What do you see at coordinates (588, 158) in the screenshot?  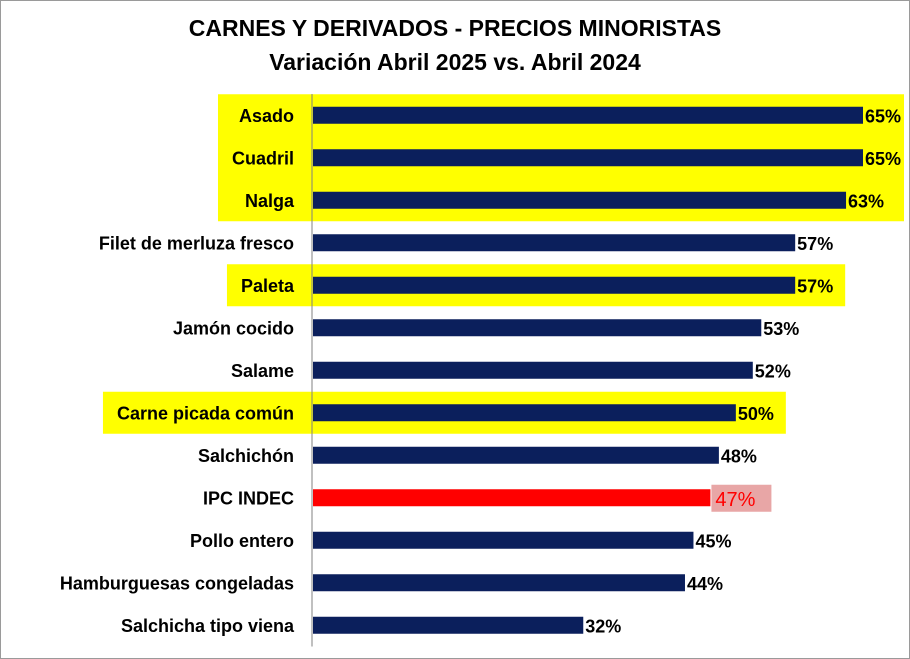 I see `bar-cuadril` at bounding box center [588, 158].